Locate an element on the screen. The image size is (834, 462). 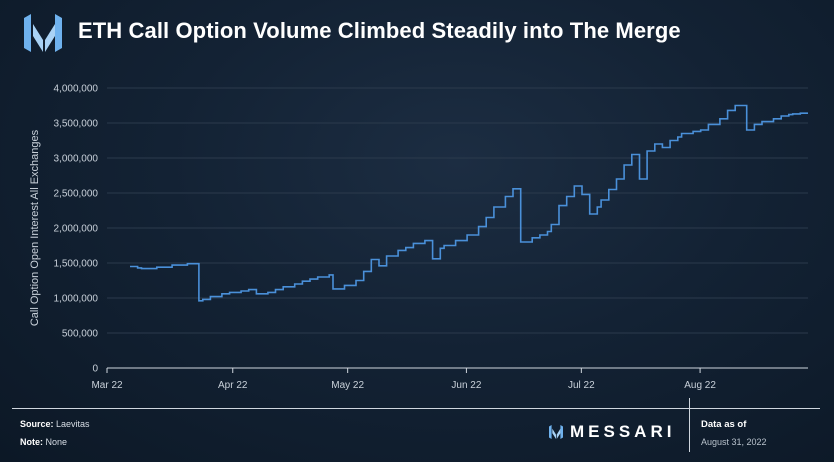
x-tick-label: Mar 22 is located at coordinates (107, 385).